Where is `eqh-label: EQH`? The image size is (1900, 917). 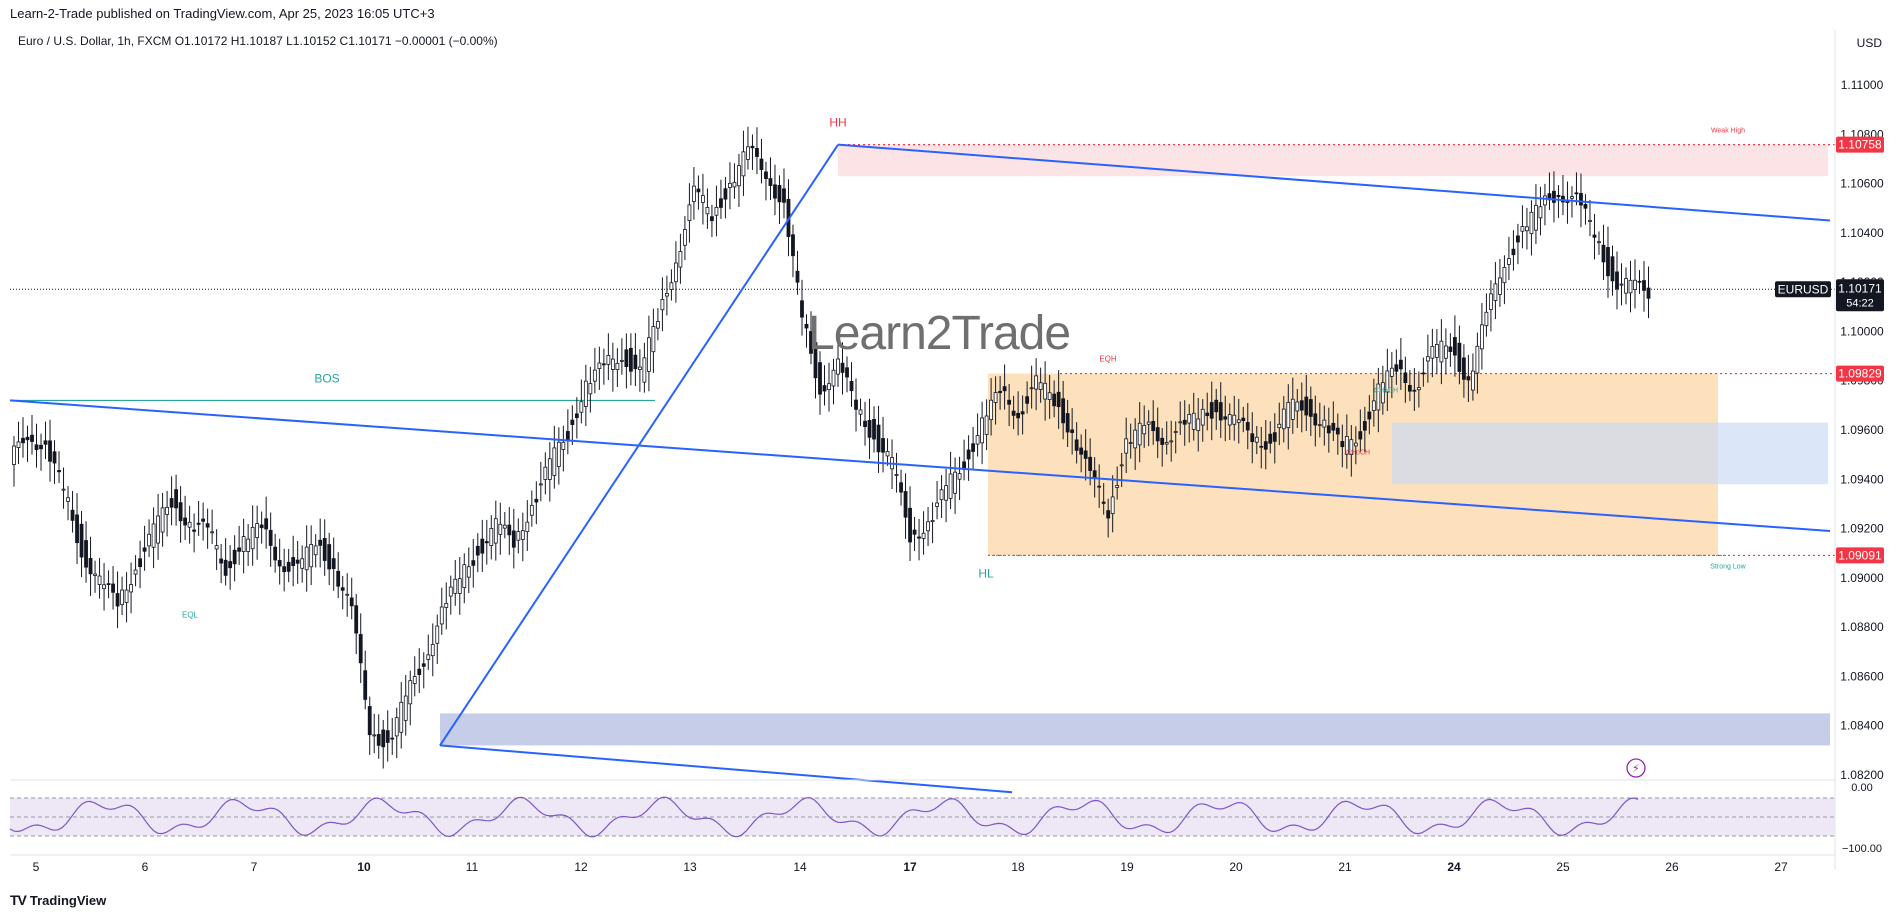 eqh-label: EQH is located at coordinates (1108, 359).